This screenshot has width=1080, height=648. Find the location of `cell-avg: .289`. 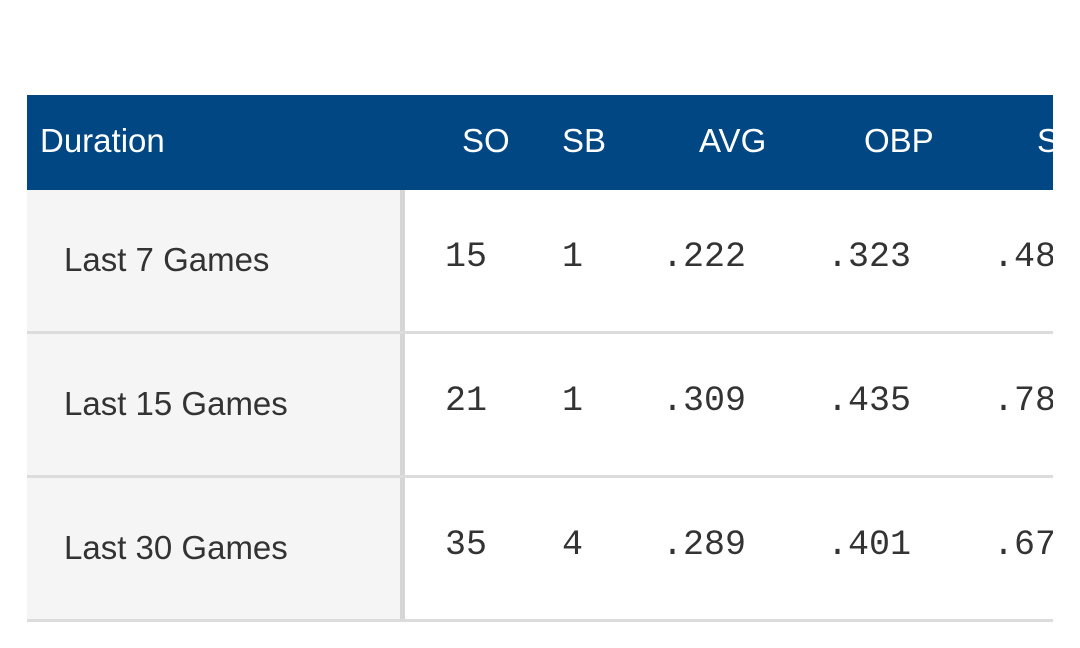

cell-avg: .289 is located at coordinates (704, 545).